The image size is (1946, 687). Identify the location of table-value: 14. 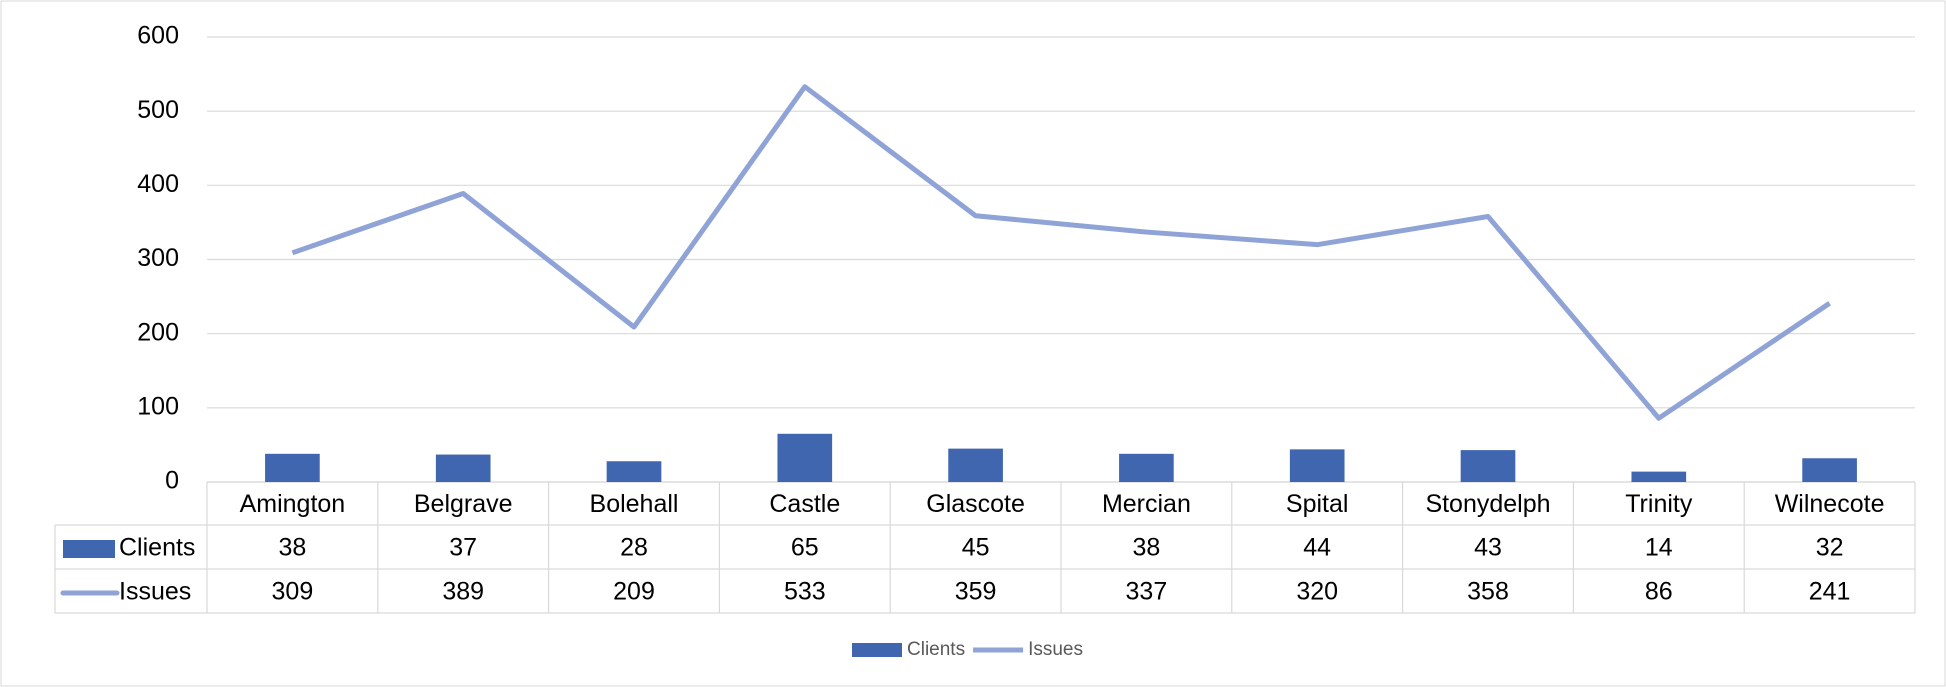
(1659, 548).